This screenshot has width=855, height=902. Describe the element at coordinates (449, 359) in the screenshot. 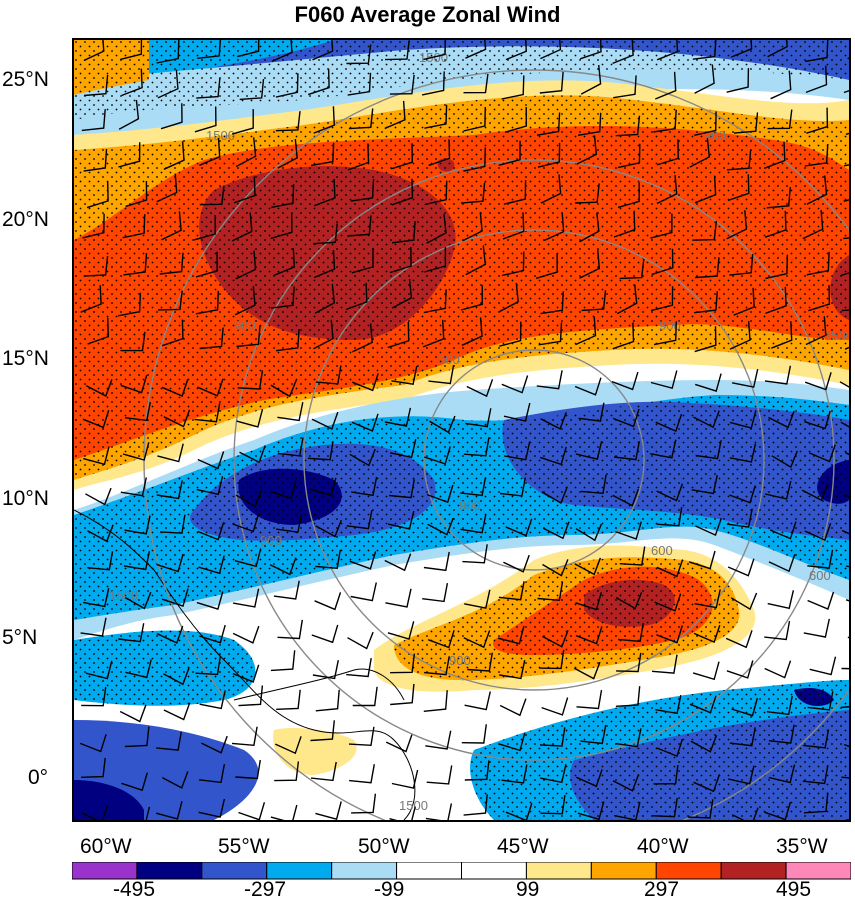

I see `contour-label: 300` at that location.